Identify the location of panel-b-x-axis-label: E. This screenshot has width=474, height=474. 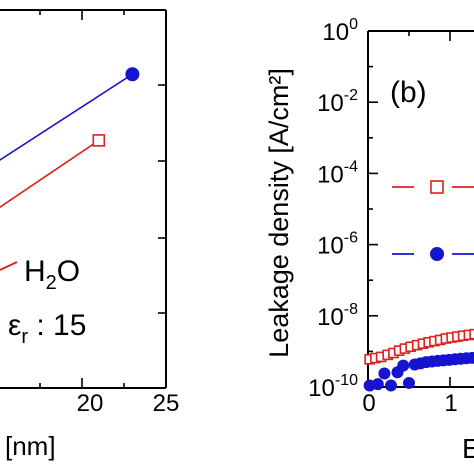
(468, 448).